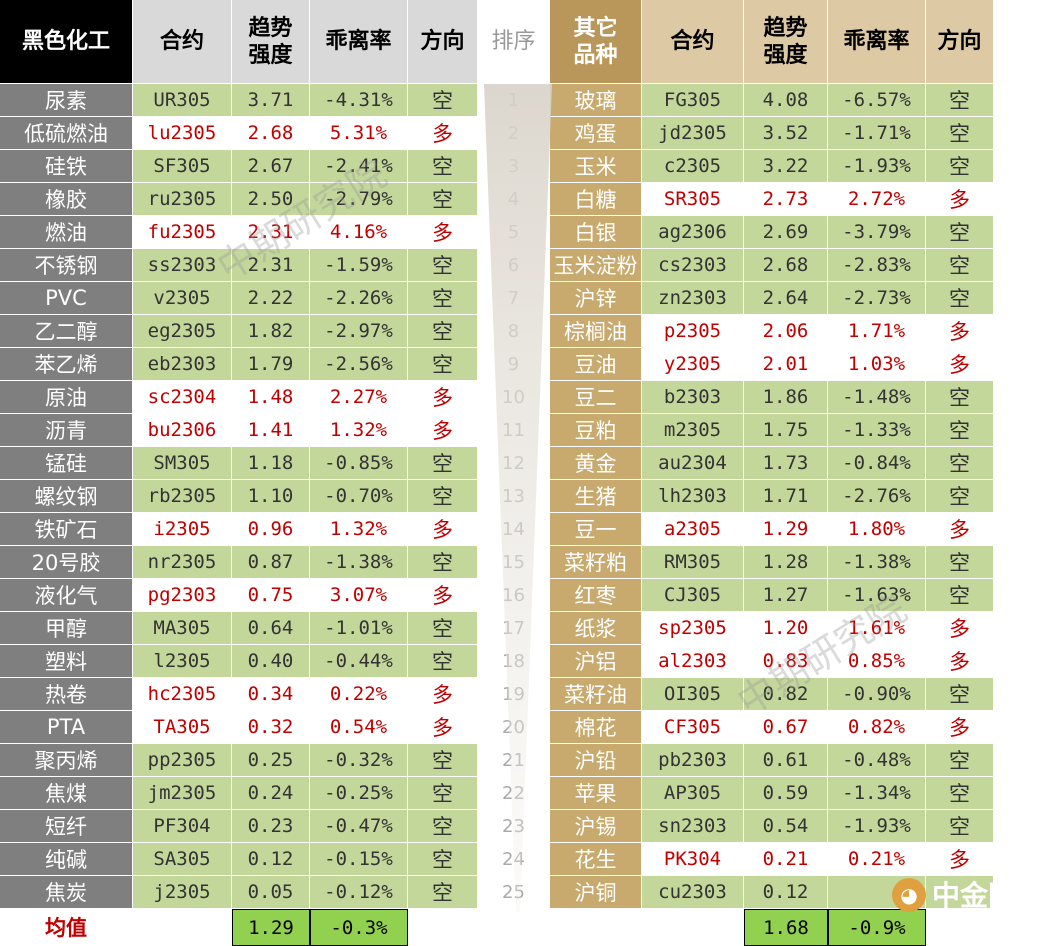 The image size is (1044, 946). I want to click on right-deviation-rate: 1.03%, so click(877, 364).